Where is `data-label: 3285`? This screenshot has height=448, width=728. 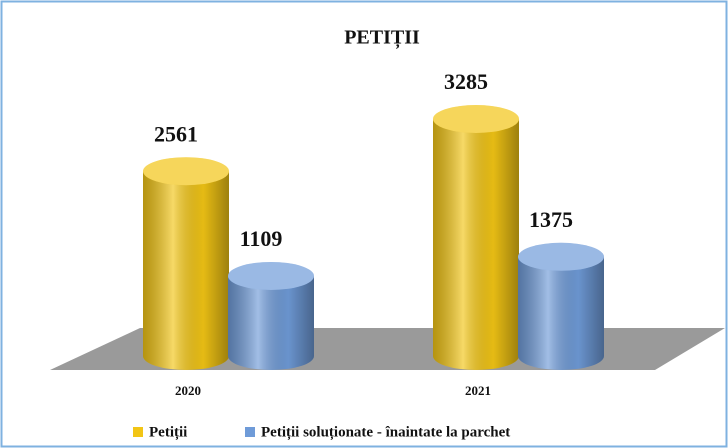
data-label: 3285 is located at coordinates (466, 81).